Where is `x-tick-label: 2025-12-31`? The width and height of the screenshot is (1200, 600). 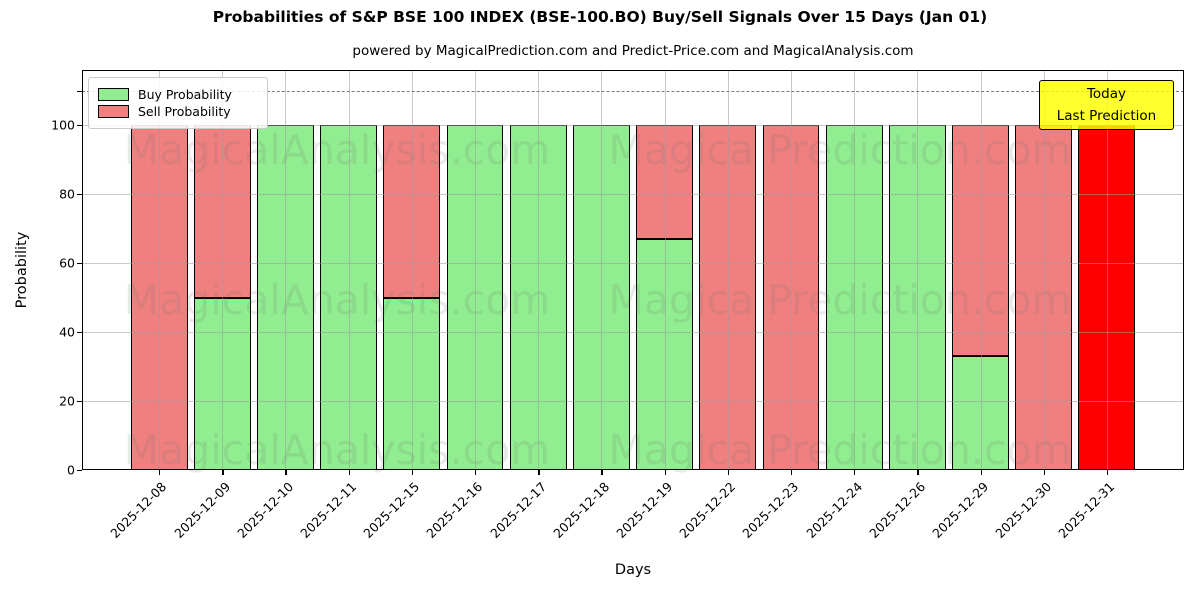
x-tick-label: 2025-12-31 is located at coordinates (1086, 510).